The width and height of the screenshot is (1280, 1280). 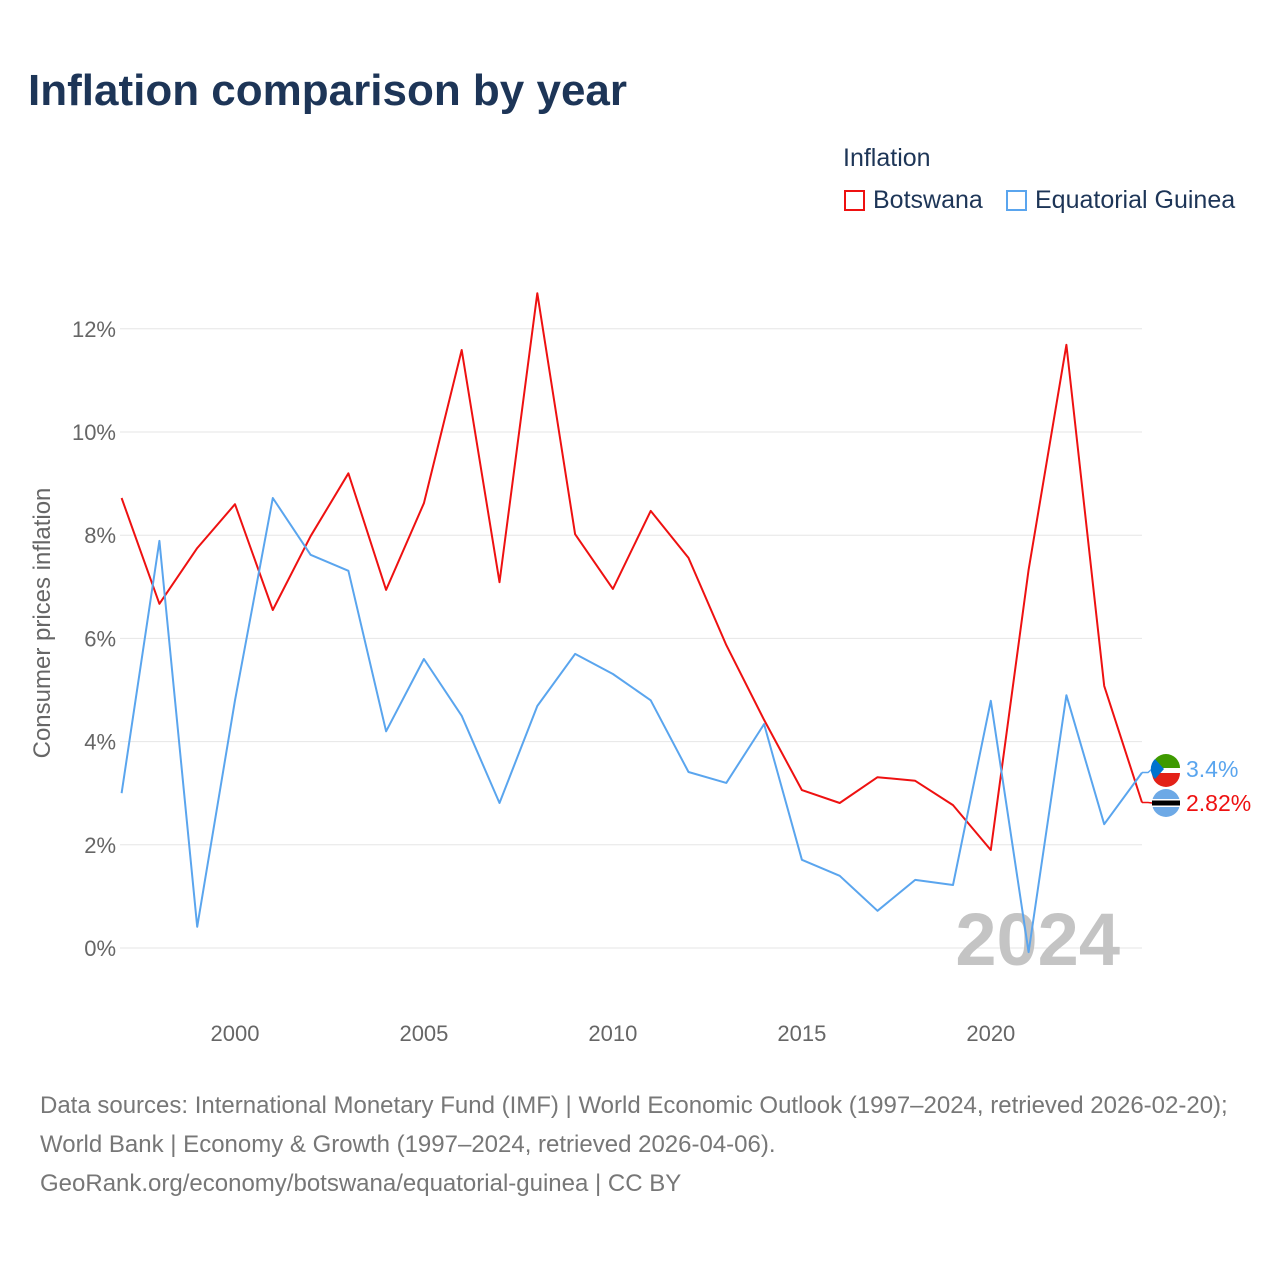 I want to click on x-tick-label: 2010, so click(x=612, y=1033).